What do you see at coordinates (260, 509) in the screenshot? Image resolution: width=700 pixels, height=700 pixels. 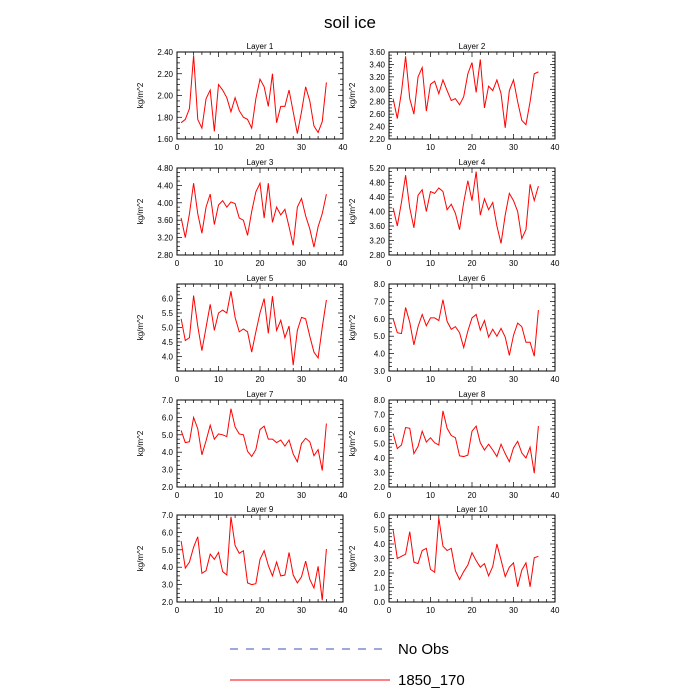 I see `panel-title: Layer 9` at bounding box center [260, 509].